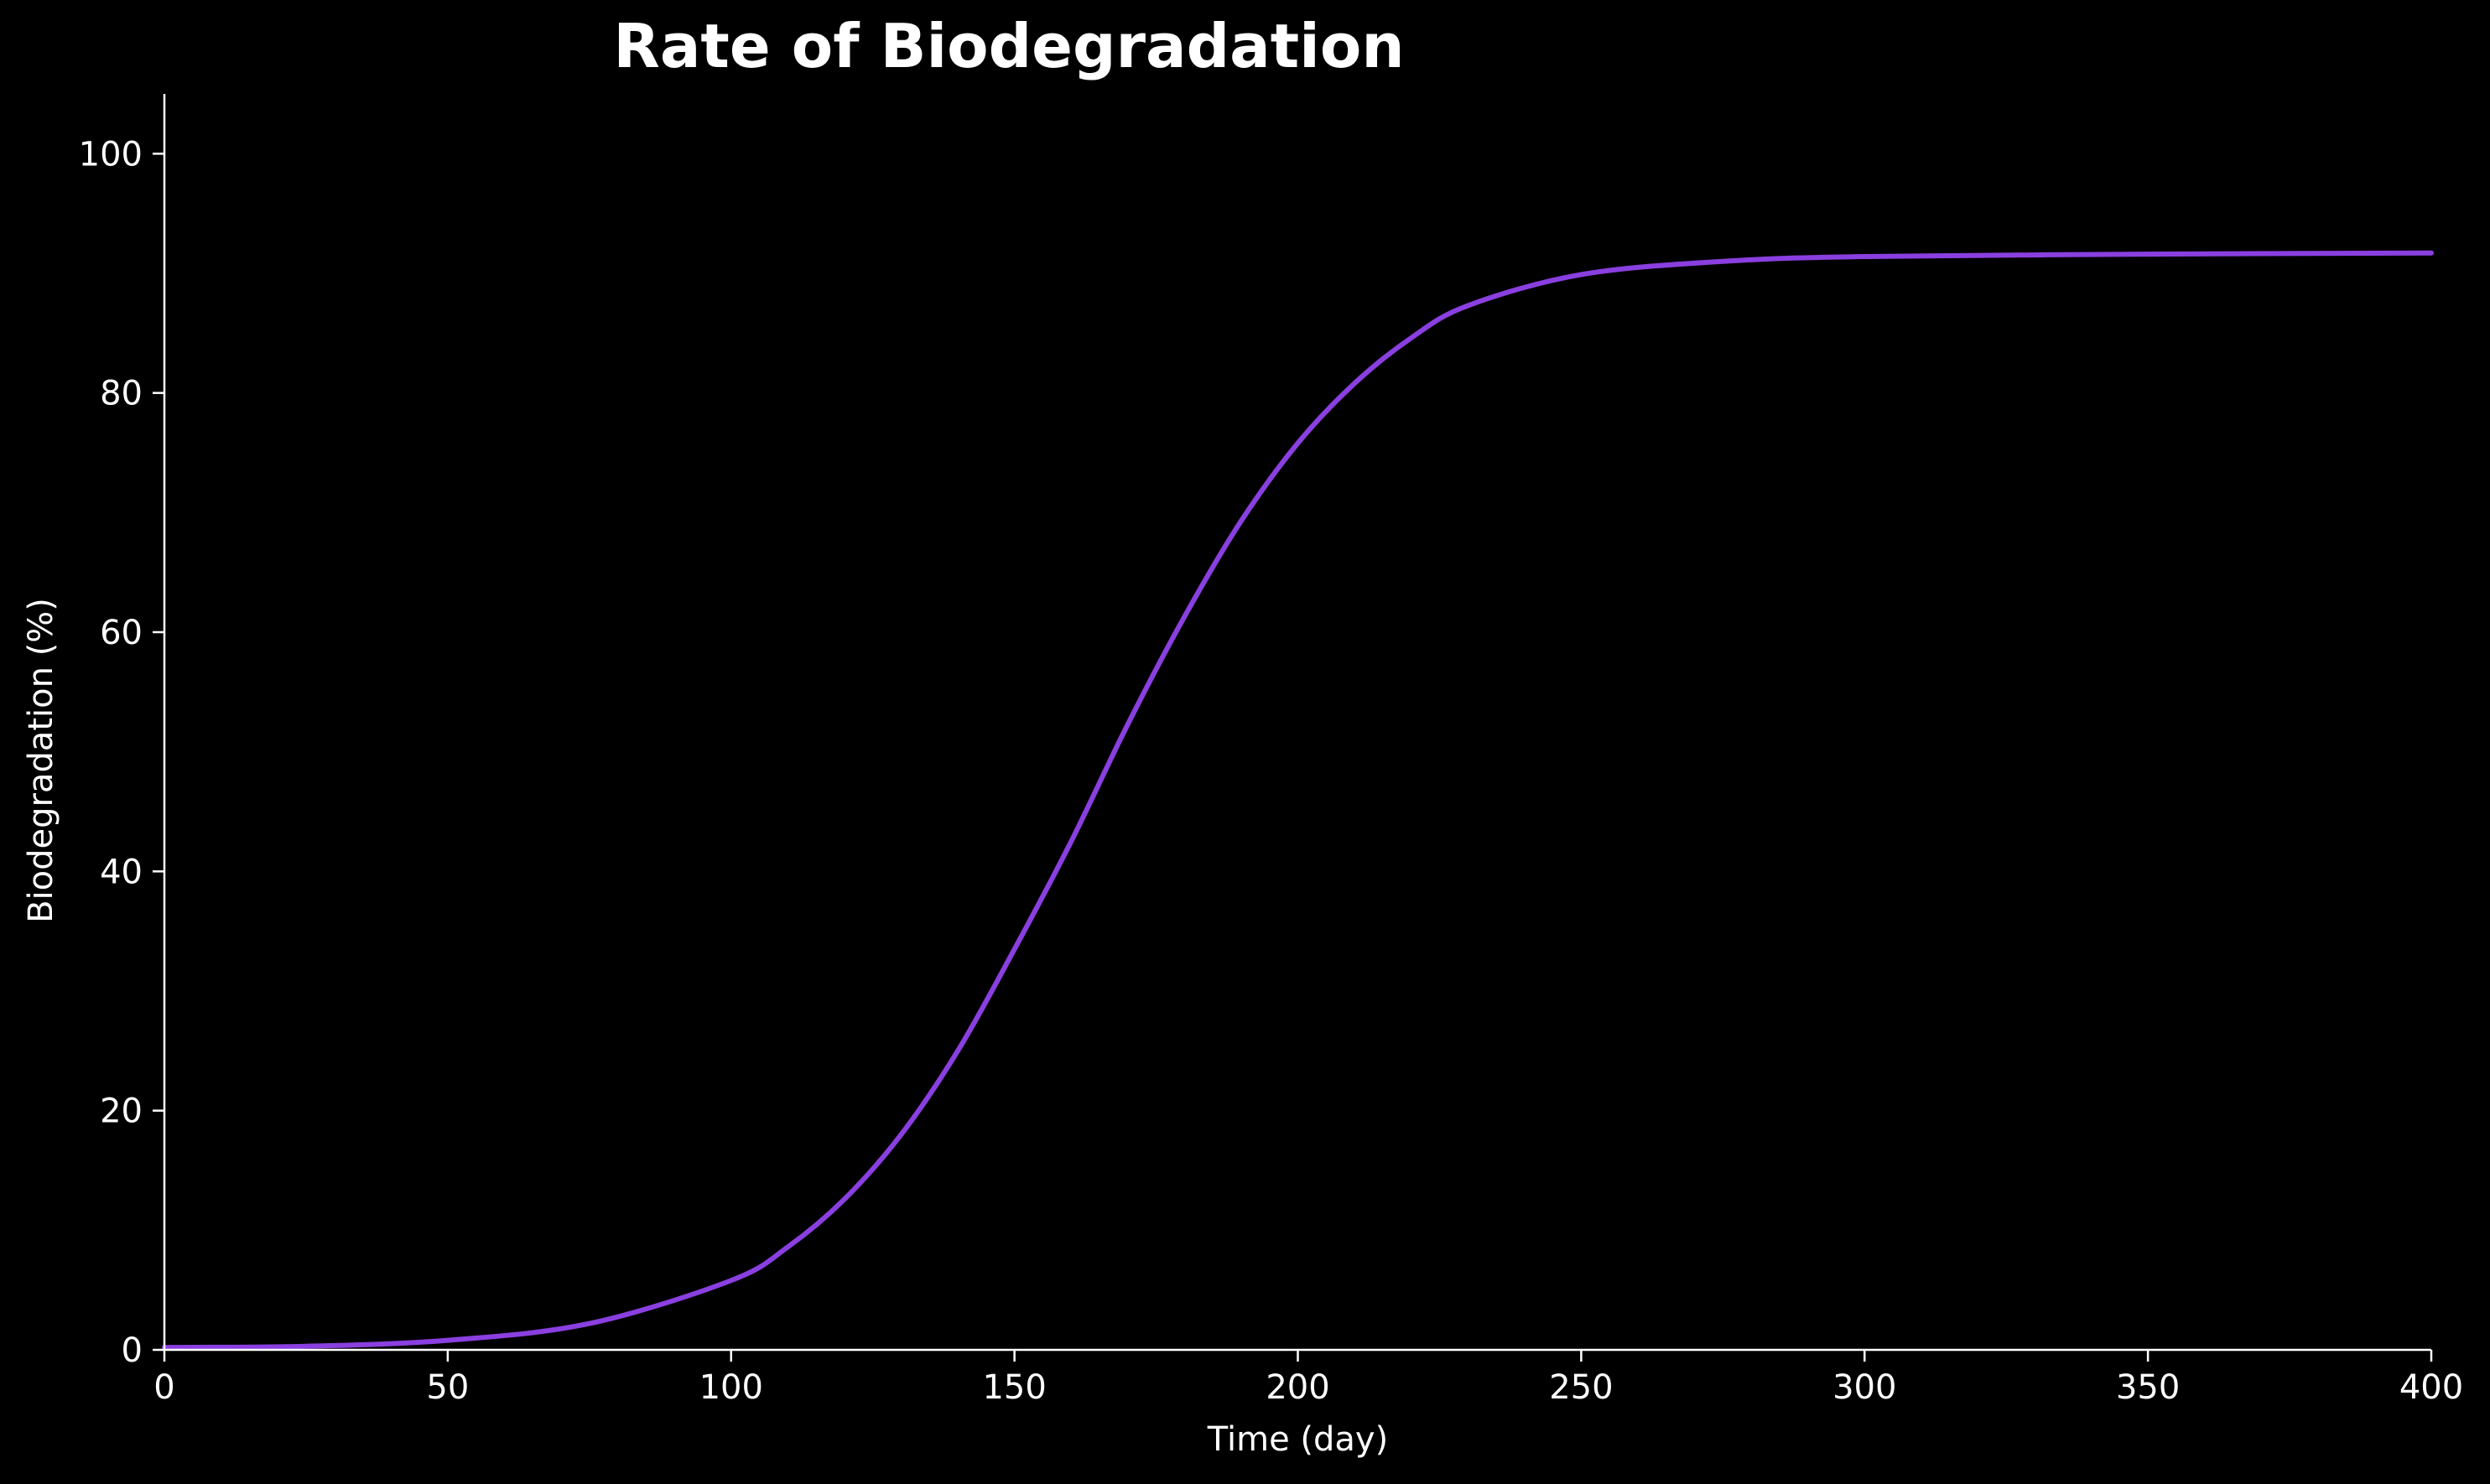 The height and width of the screenshot is (1484, 2490). Describe the element at coordinates (121, 752) in the screenshot. I see `y-axis-ticks: 0 20 40 60 80 100` at that location.